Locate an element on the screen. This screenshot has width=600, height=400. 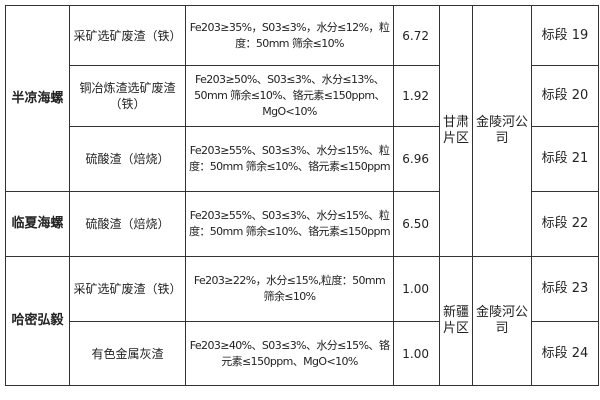
spec-cell: Fe203≥22%，水分≤15%,粒度：50mm 筛余≤10% is located at coordinates (289, 289).